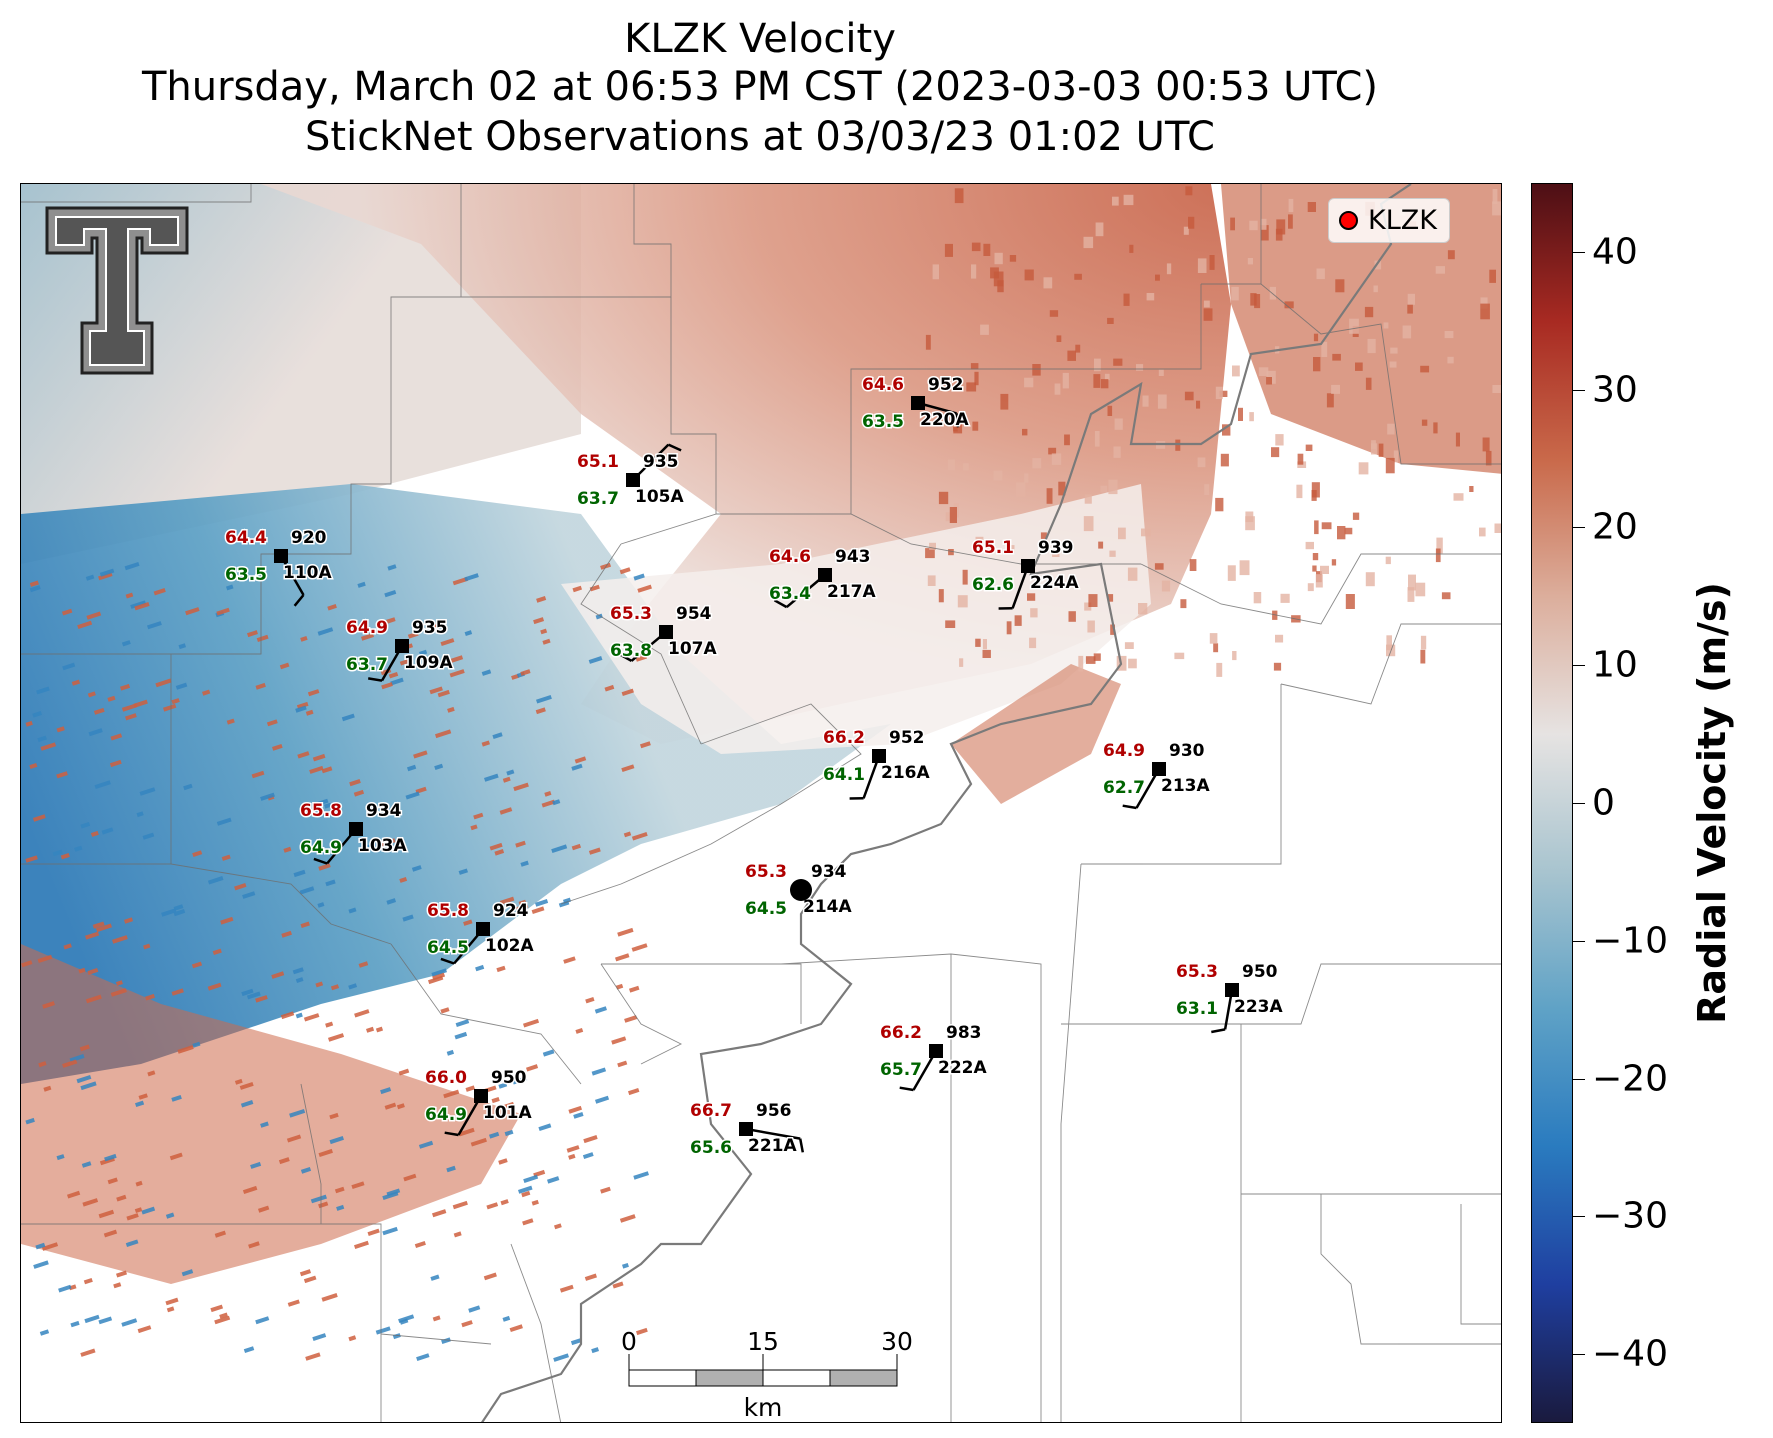 This screenshot has width=1773, height=1438. I want to click on station-temperature: 65.3, so click(766, 872).